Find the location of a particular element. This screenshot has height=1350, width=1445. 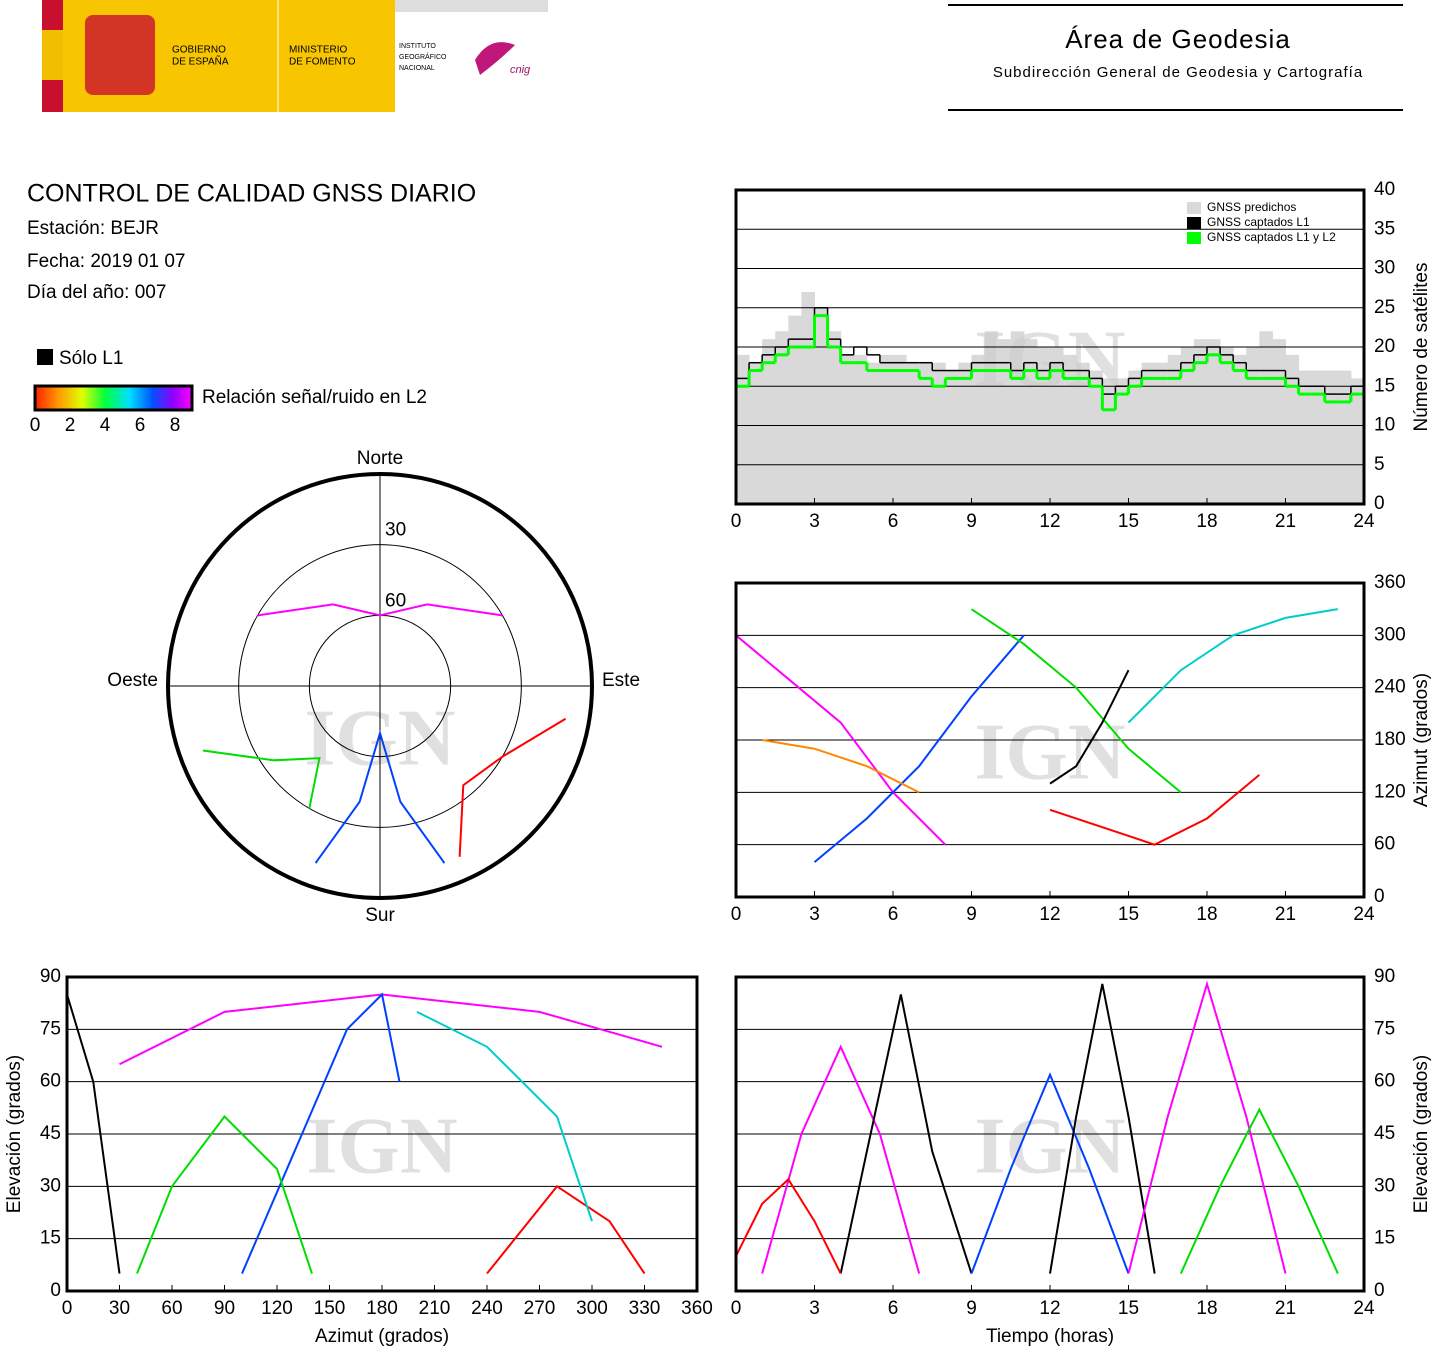

logo-text: INSTITUTO is located at coordinates (417, 46).